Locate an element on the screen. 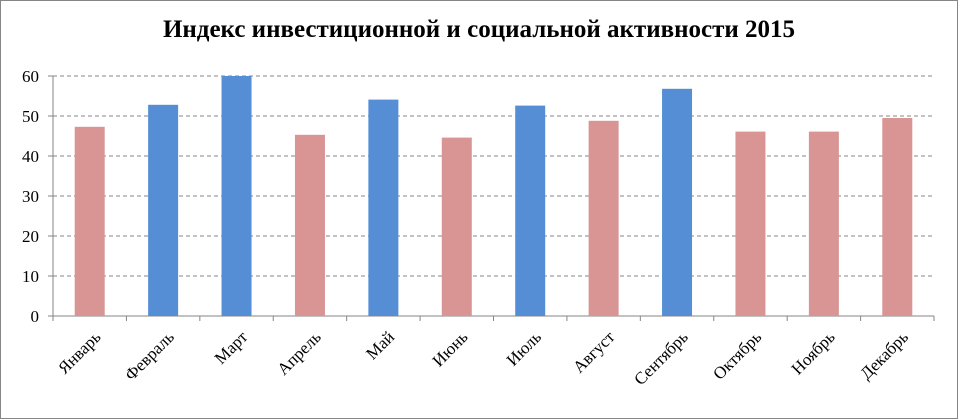 The image size is (958, 419). x-tick-label: Октябрь is located at coordinates (737, 355).